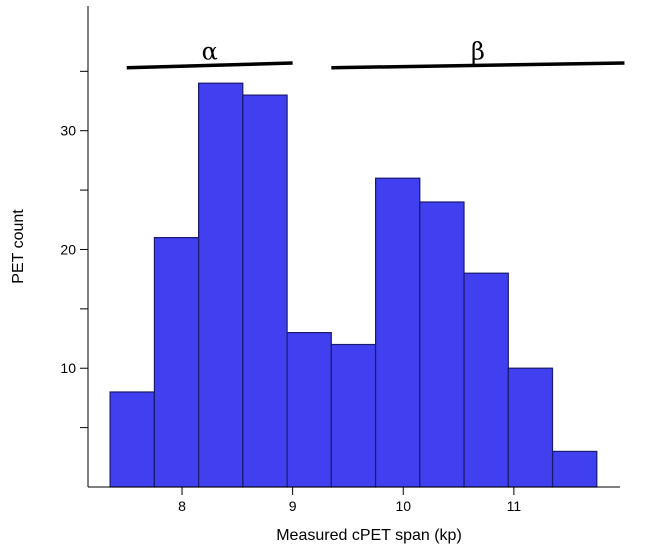 The height and width of the screenshot is (546, 646). I want to click on y-axis-label: PET count, so click(18, 246).